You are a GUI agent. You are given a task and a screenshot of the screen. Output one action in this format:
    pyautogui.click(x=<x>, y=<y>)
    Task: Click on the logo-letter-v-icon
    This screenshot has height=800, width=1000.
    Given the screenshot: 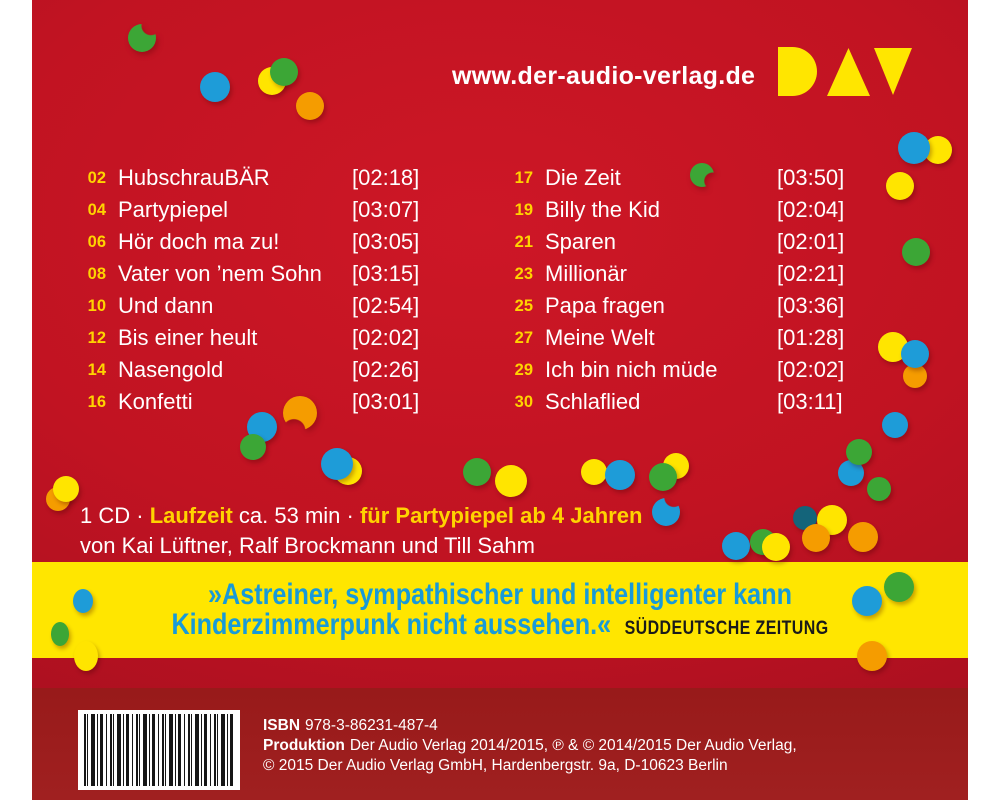 What is the action you would take?
    pyautogui.click(x=893, y=71)
    